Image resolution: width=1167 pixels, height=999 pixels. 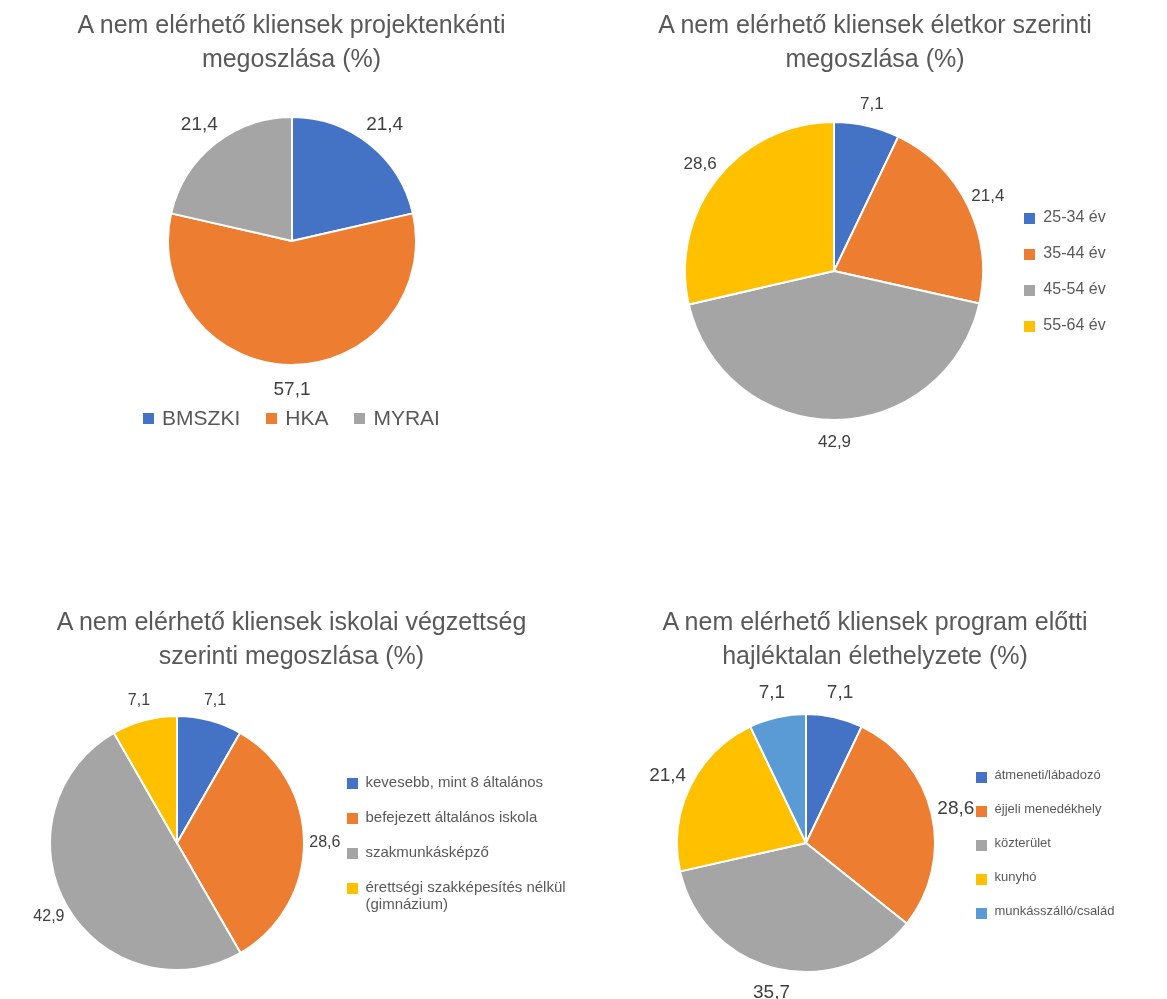 What do you see at coordinates (875, 638) in the screenshot?
I see `chart-title: A nem elérhető kliensek program előtti hajléktalan élethelyzete (%)` at bounding box center [875, 638].